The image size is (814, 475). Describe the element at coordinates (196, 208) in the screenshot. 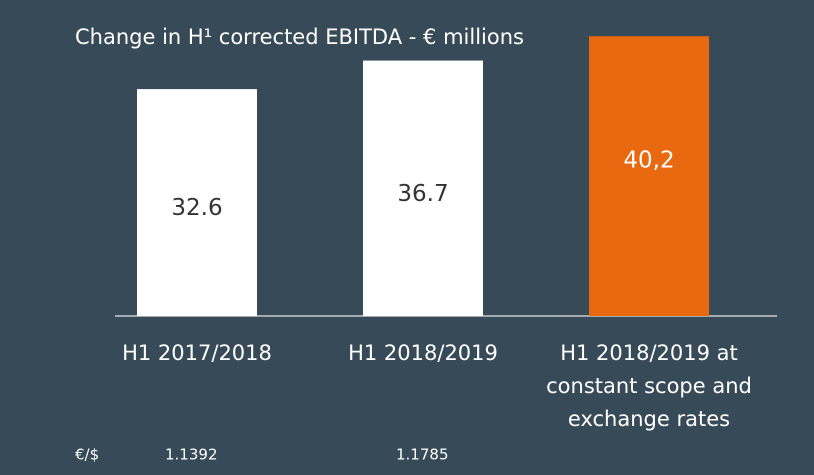

I see `value-label: 32.6` at that location.